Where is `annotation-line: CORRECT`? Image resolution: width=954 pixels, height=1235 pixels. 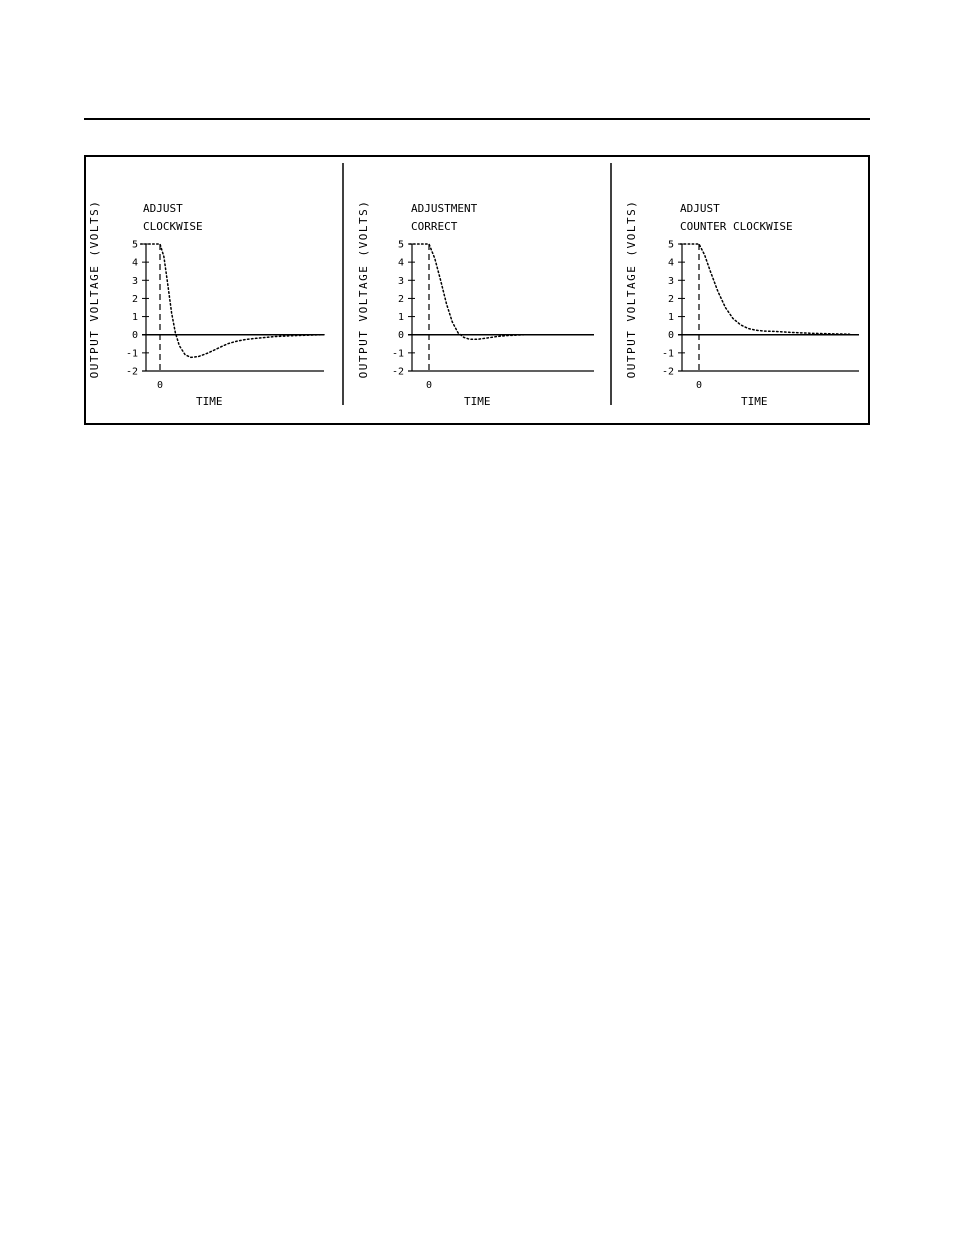 annotation-line: CORRECT is located at coordinates (434, 226).